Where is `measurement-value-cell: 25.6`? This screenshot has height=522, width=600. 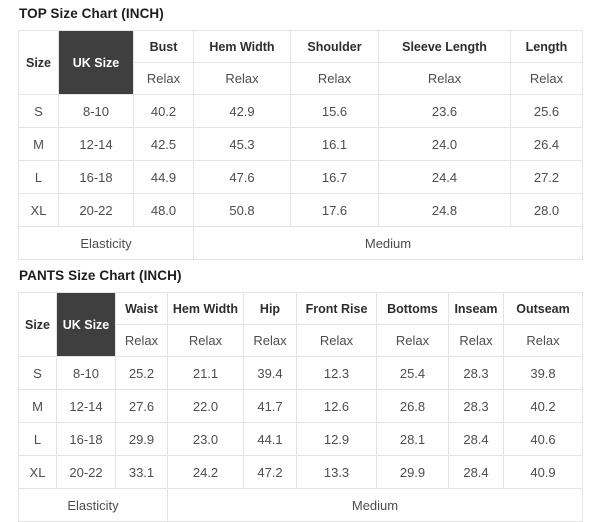
measurement-value-cell: 25.6 is located at coordinates (546, 111).